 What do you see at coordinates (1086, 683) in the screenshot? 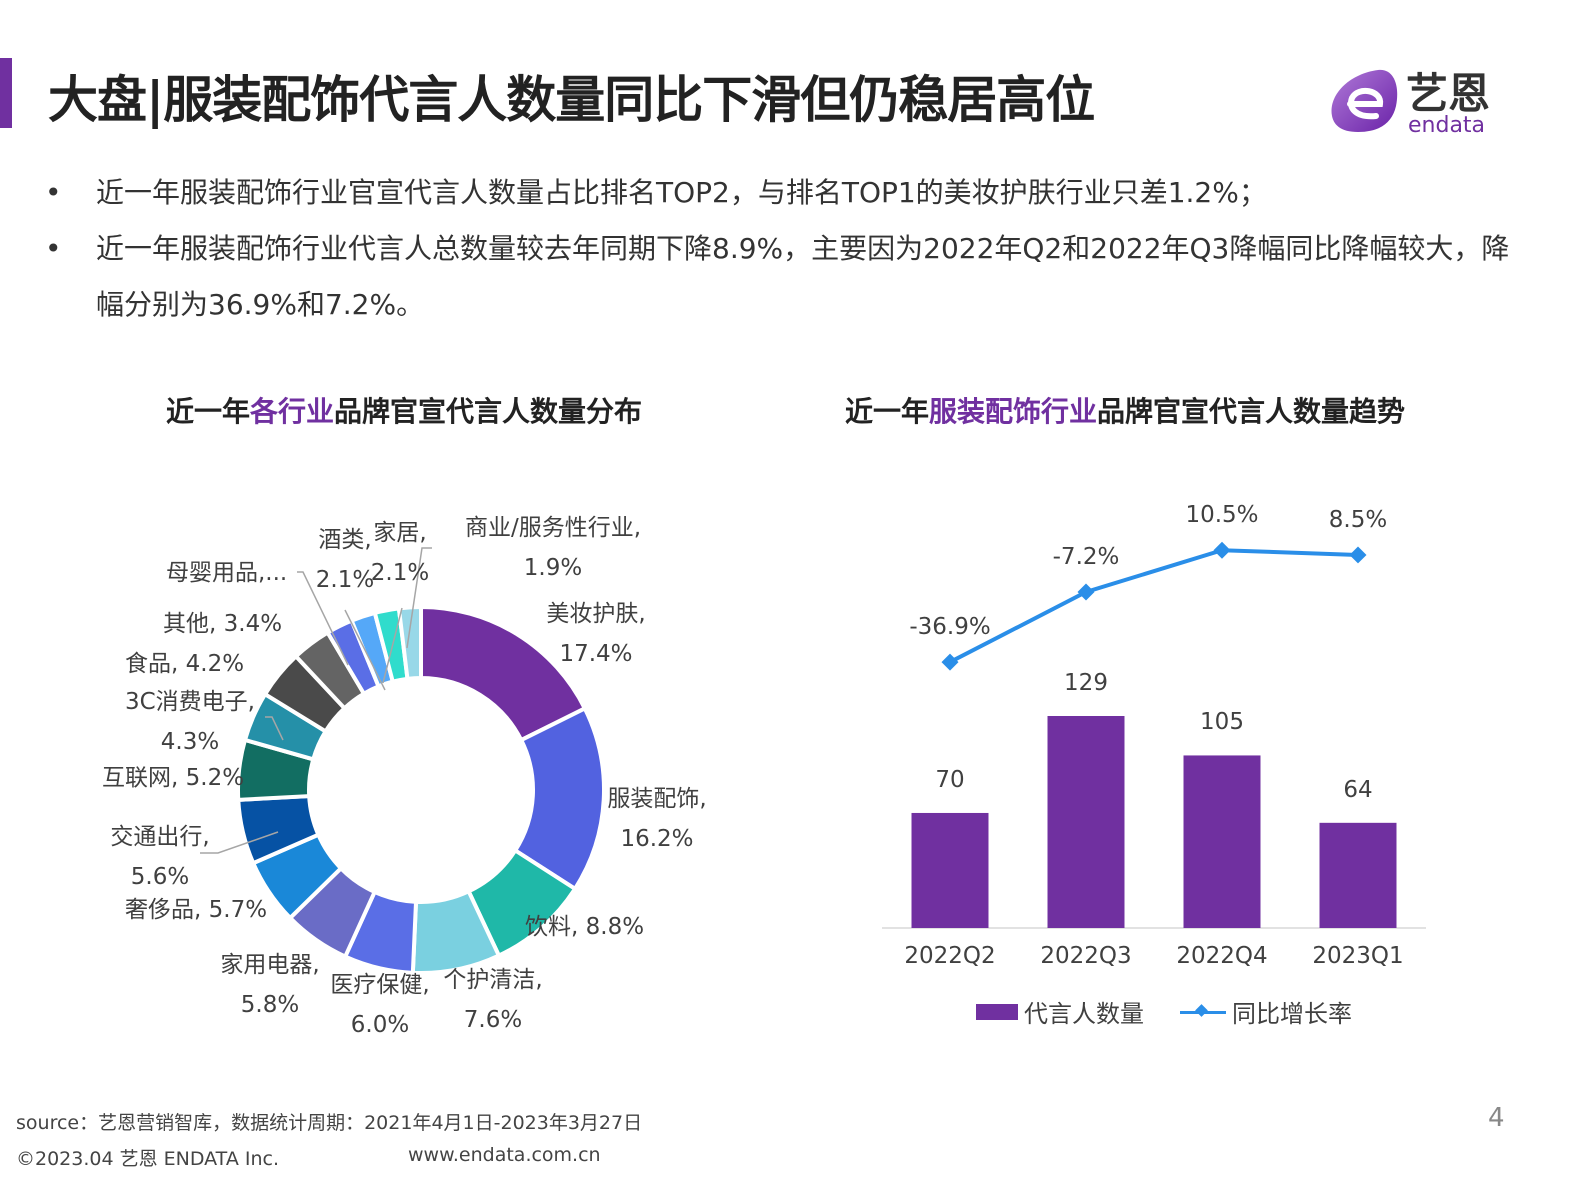
I see `bar-value-label: 129` at bounding box center [1086, 683].